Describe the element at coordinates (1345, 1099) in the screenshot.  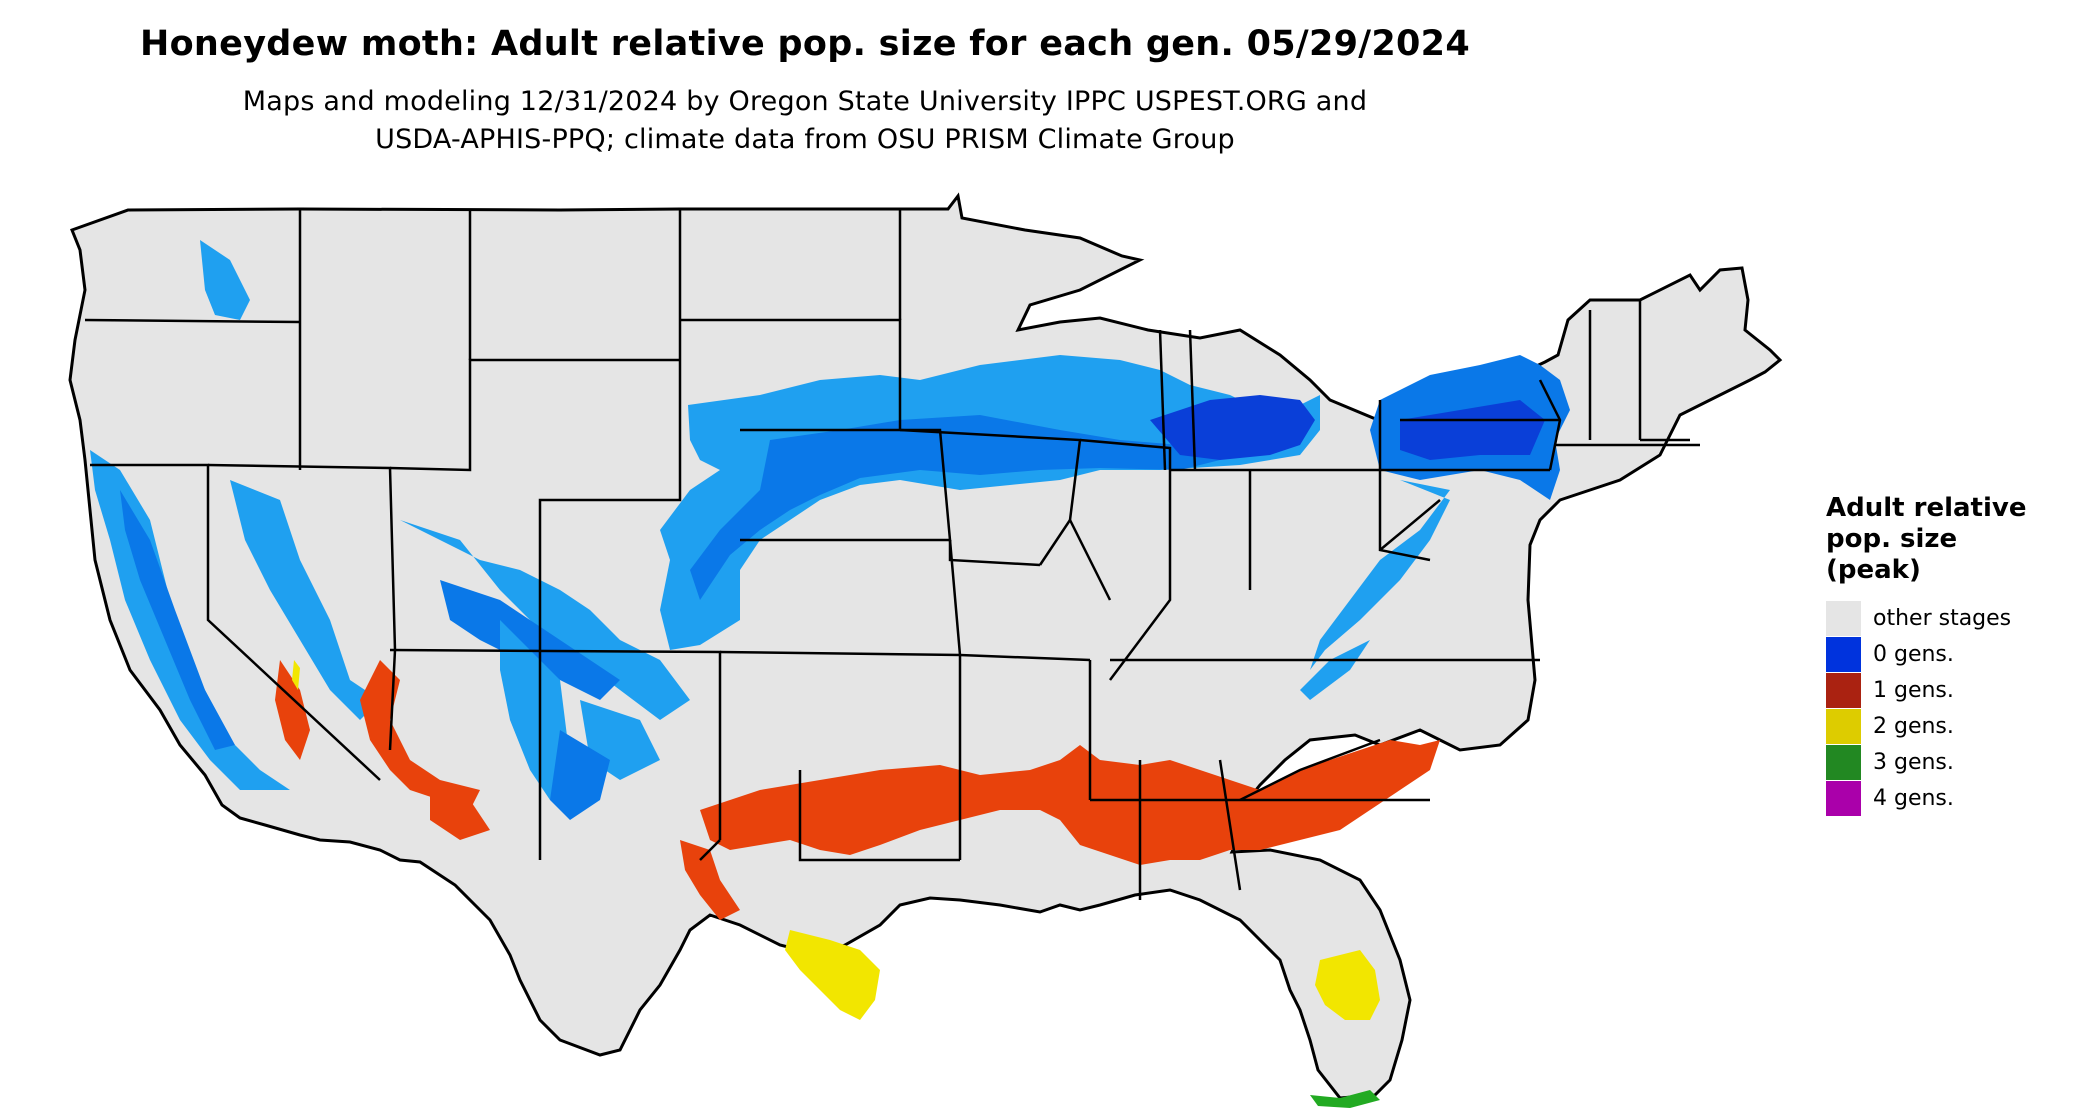
I see `three-gen-region` at that location.